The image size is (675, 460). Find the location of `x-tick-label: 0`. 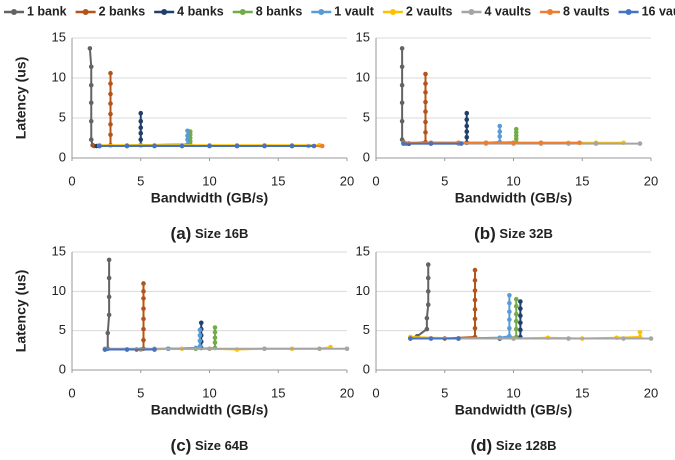

x-tick-label: 0 is located at coordinates (375, 392).